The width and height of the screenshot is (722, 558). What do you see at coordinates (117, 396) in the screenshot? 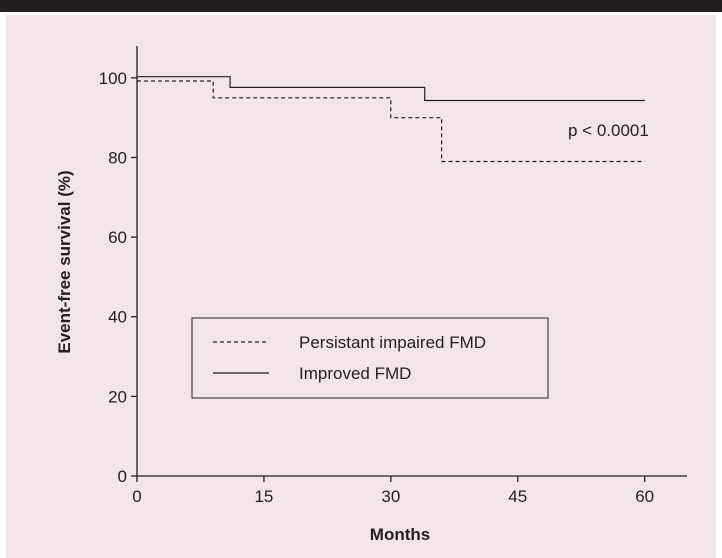
I see `y-tick-label: 20` at bounding box center [117, 396].